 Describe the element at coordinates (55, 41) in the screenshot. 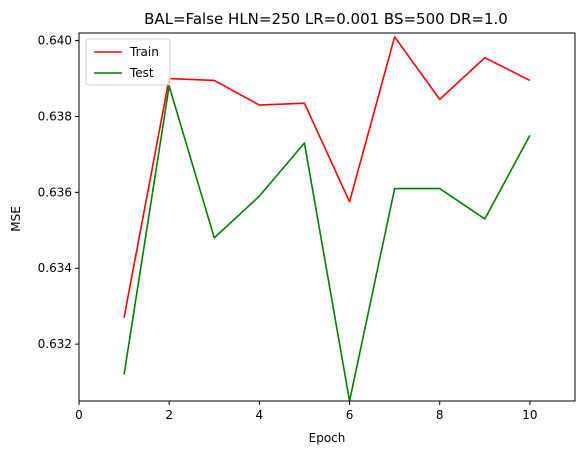

I see `y-tick-label: 0.640` at that location.